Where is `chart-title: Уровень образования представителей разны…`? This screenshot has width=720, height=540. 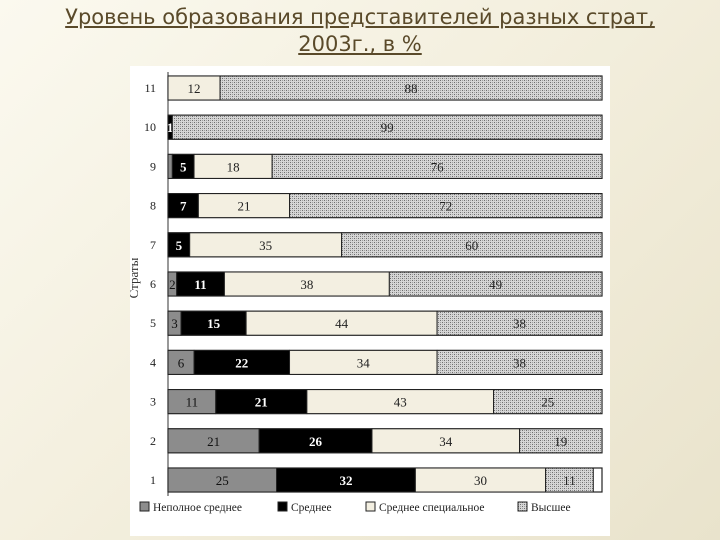 chart-title: Уровень образования представителей разны… is located at coordinates (360, 31).